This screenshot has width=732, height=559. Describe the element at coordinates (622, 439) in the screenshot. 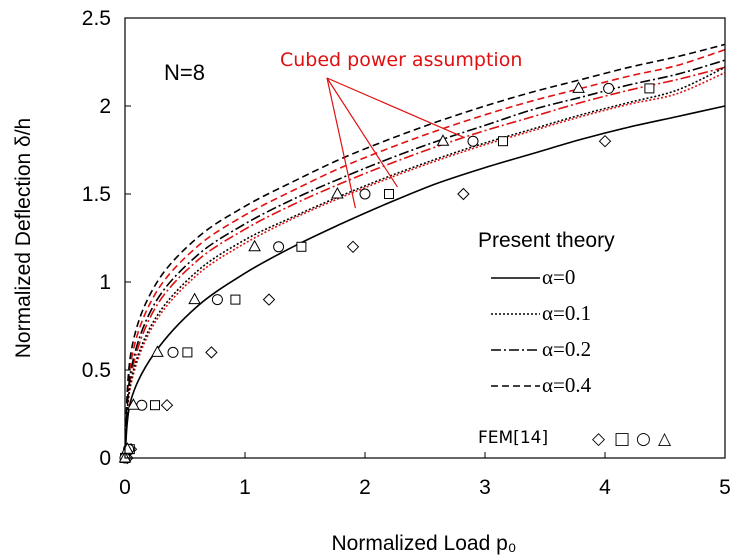

I see `fem-legend-symbol-1: □` at that location.